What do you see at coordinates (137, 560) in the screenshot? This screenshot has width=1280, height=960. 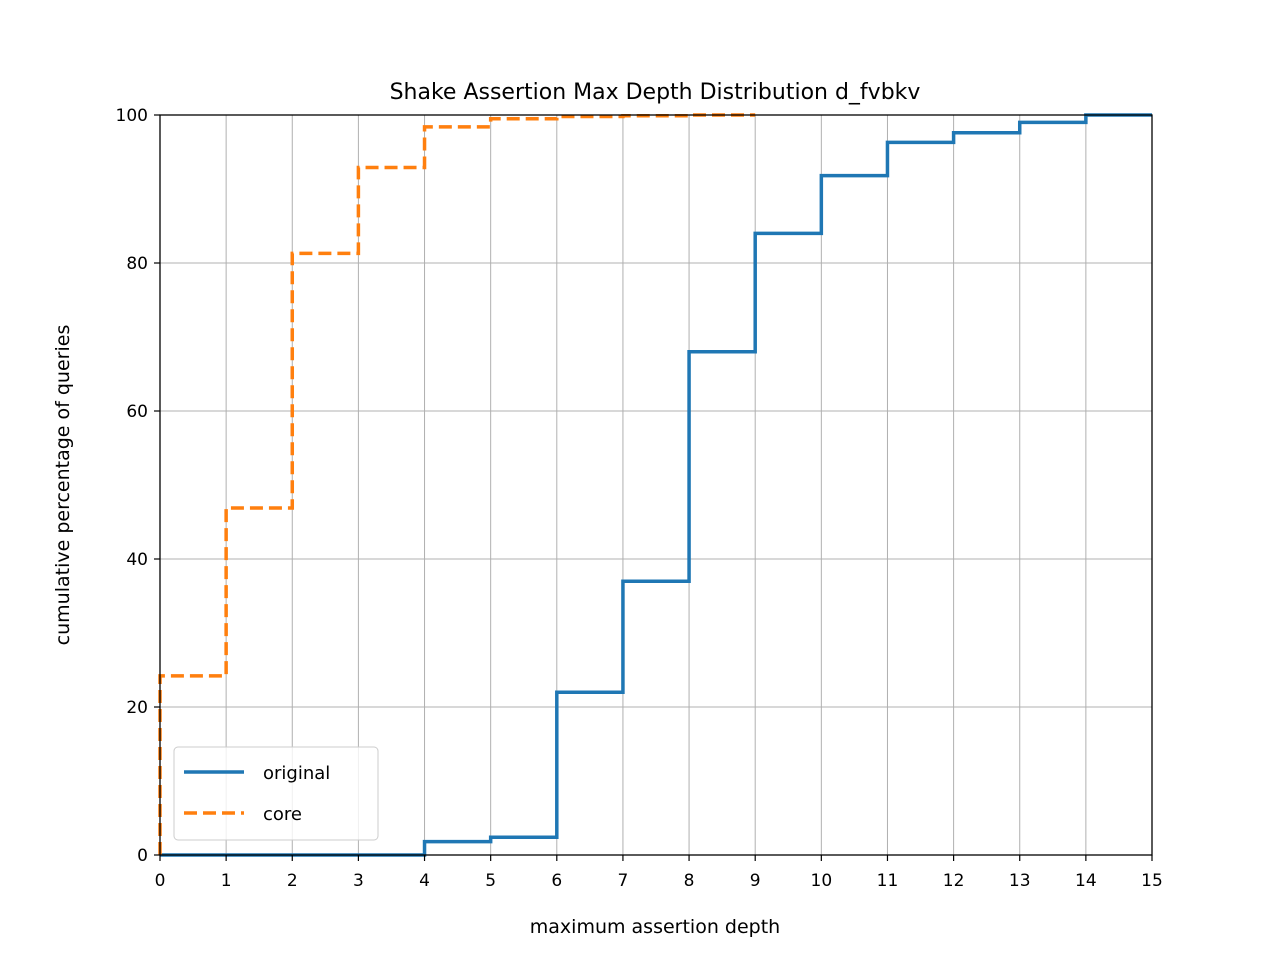 I see `y-tick-label: 40` at bounding box center [137, 560].